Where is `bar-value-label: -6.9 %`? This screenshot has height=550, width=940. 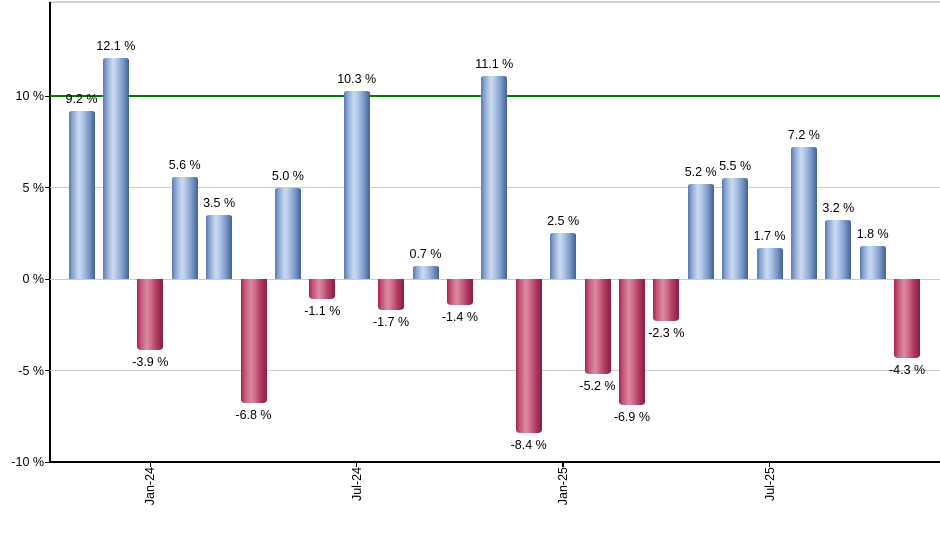
bar-value-label: -6.9 % is located at coordinates (631, 417).